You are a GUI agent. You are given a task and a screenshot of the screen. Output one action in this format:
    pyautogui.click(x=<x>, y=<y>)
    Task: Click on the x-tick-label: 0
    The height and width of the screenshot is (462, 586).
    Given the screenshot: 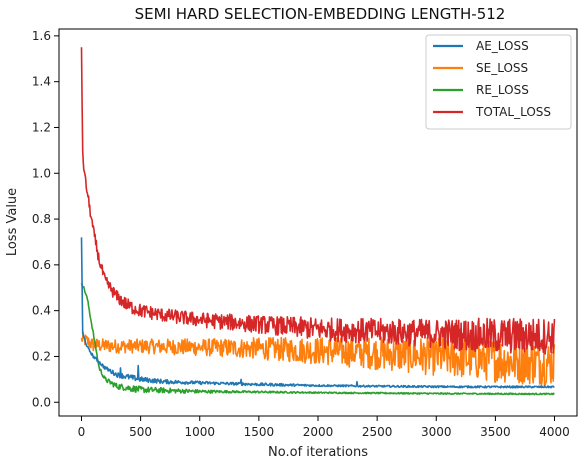 What is the action you would take?
    pyautogui.click(x=82, y=432)
    